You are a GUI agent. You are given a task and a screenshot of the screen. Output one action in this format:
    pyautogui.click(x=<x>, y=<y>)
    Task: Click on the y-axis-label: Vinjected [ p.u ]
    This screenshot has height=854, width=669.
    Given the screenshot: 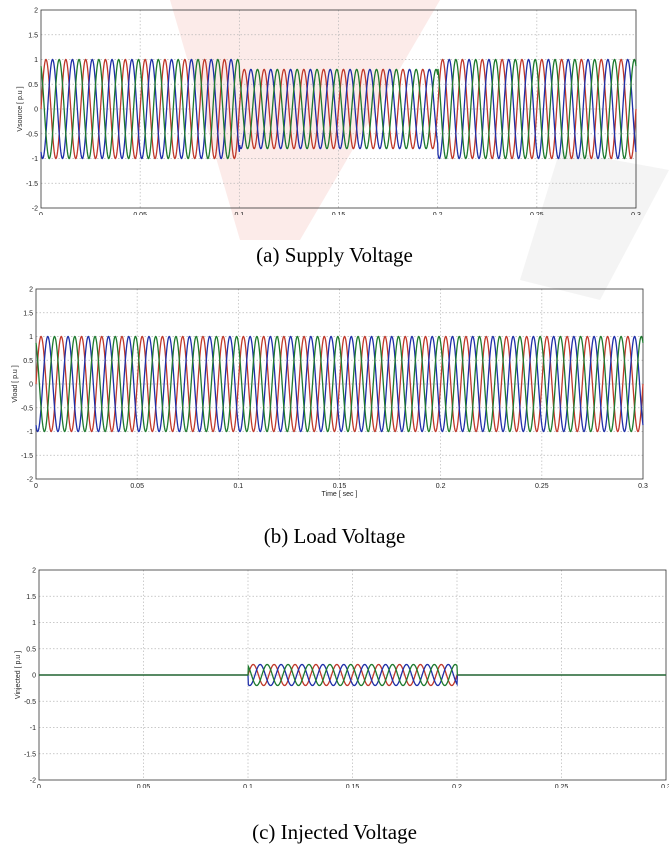 What is the action you would take?
    pyautogui.click(x=18, y=675)
    